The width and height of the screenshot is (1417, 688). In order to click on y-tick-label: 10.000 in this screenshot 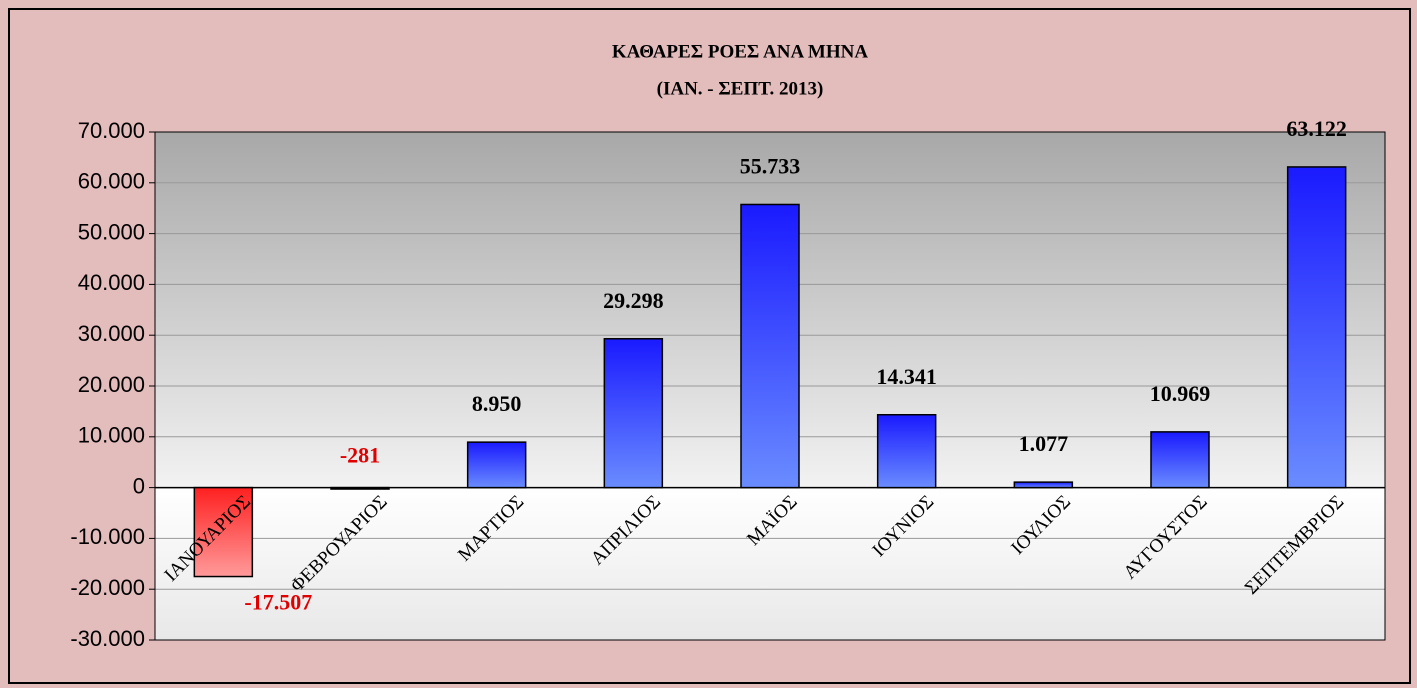, I will do `click(111, 435)`.